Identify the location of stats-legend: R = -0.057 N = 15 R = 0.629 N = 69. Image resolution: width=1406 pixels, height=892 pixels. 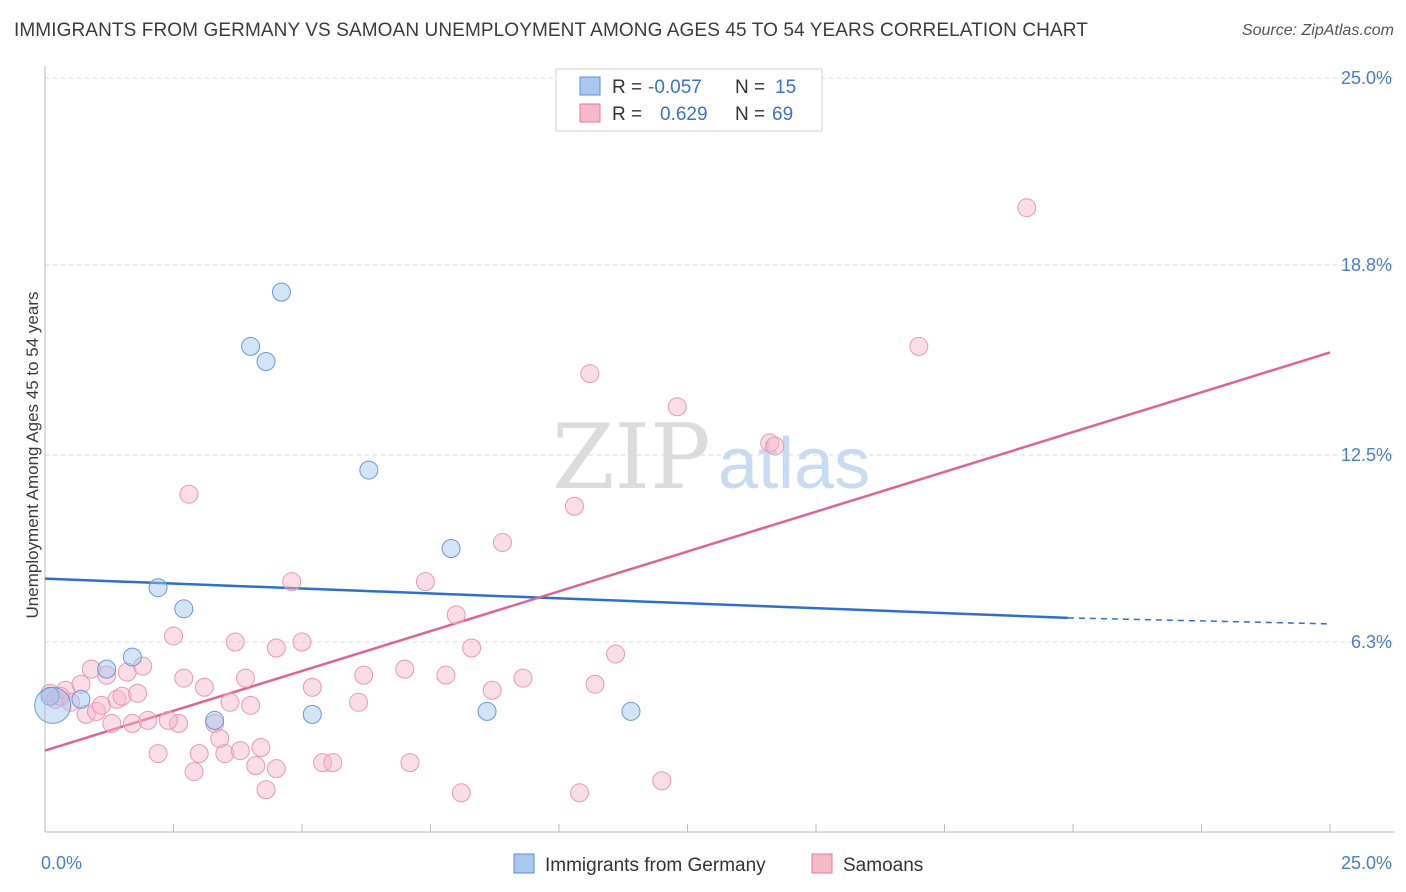
(689, 100).